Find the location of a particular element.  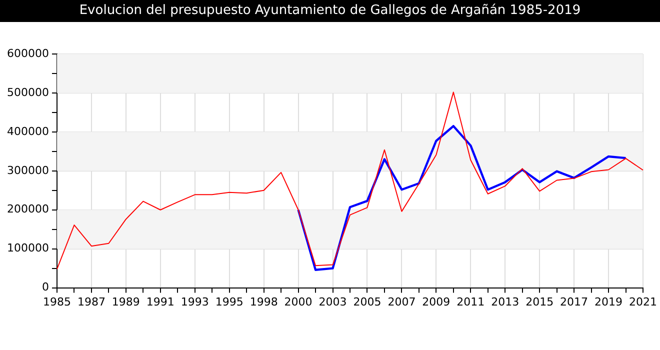

x-tick-label: 1995 is located at coordinates (229, 301).